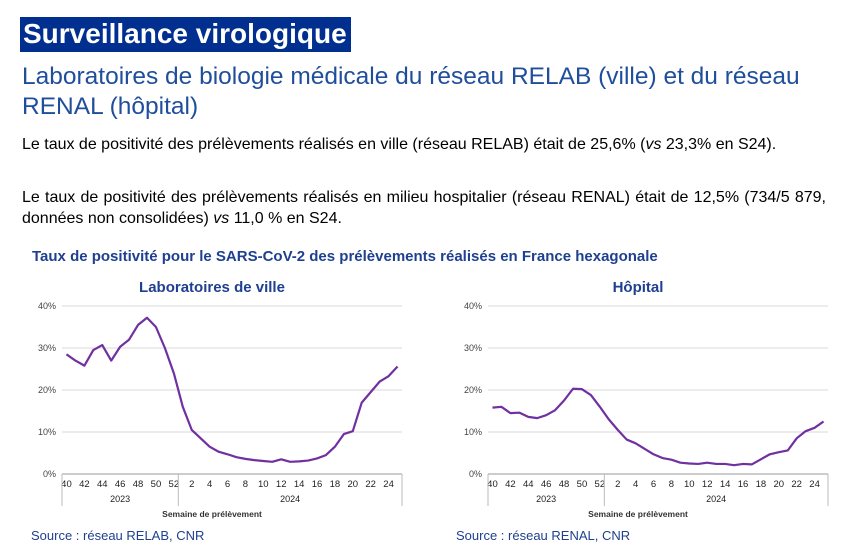  What do you see at coordinates (118, 535) in the screenshot?
I see `source: Source : réseau RELAB, CNR` at bounding box center [118, 535].